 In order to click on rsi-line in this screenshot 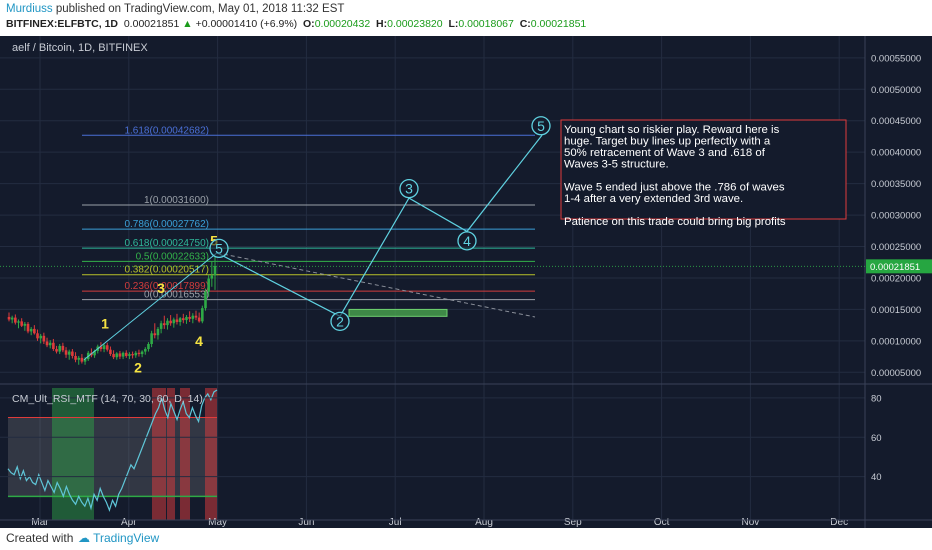, I will do `click(112, 450)`.